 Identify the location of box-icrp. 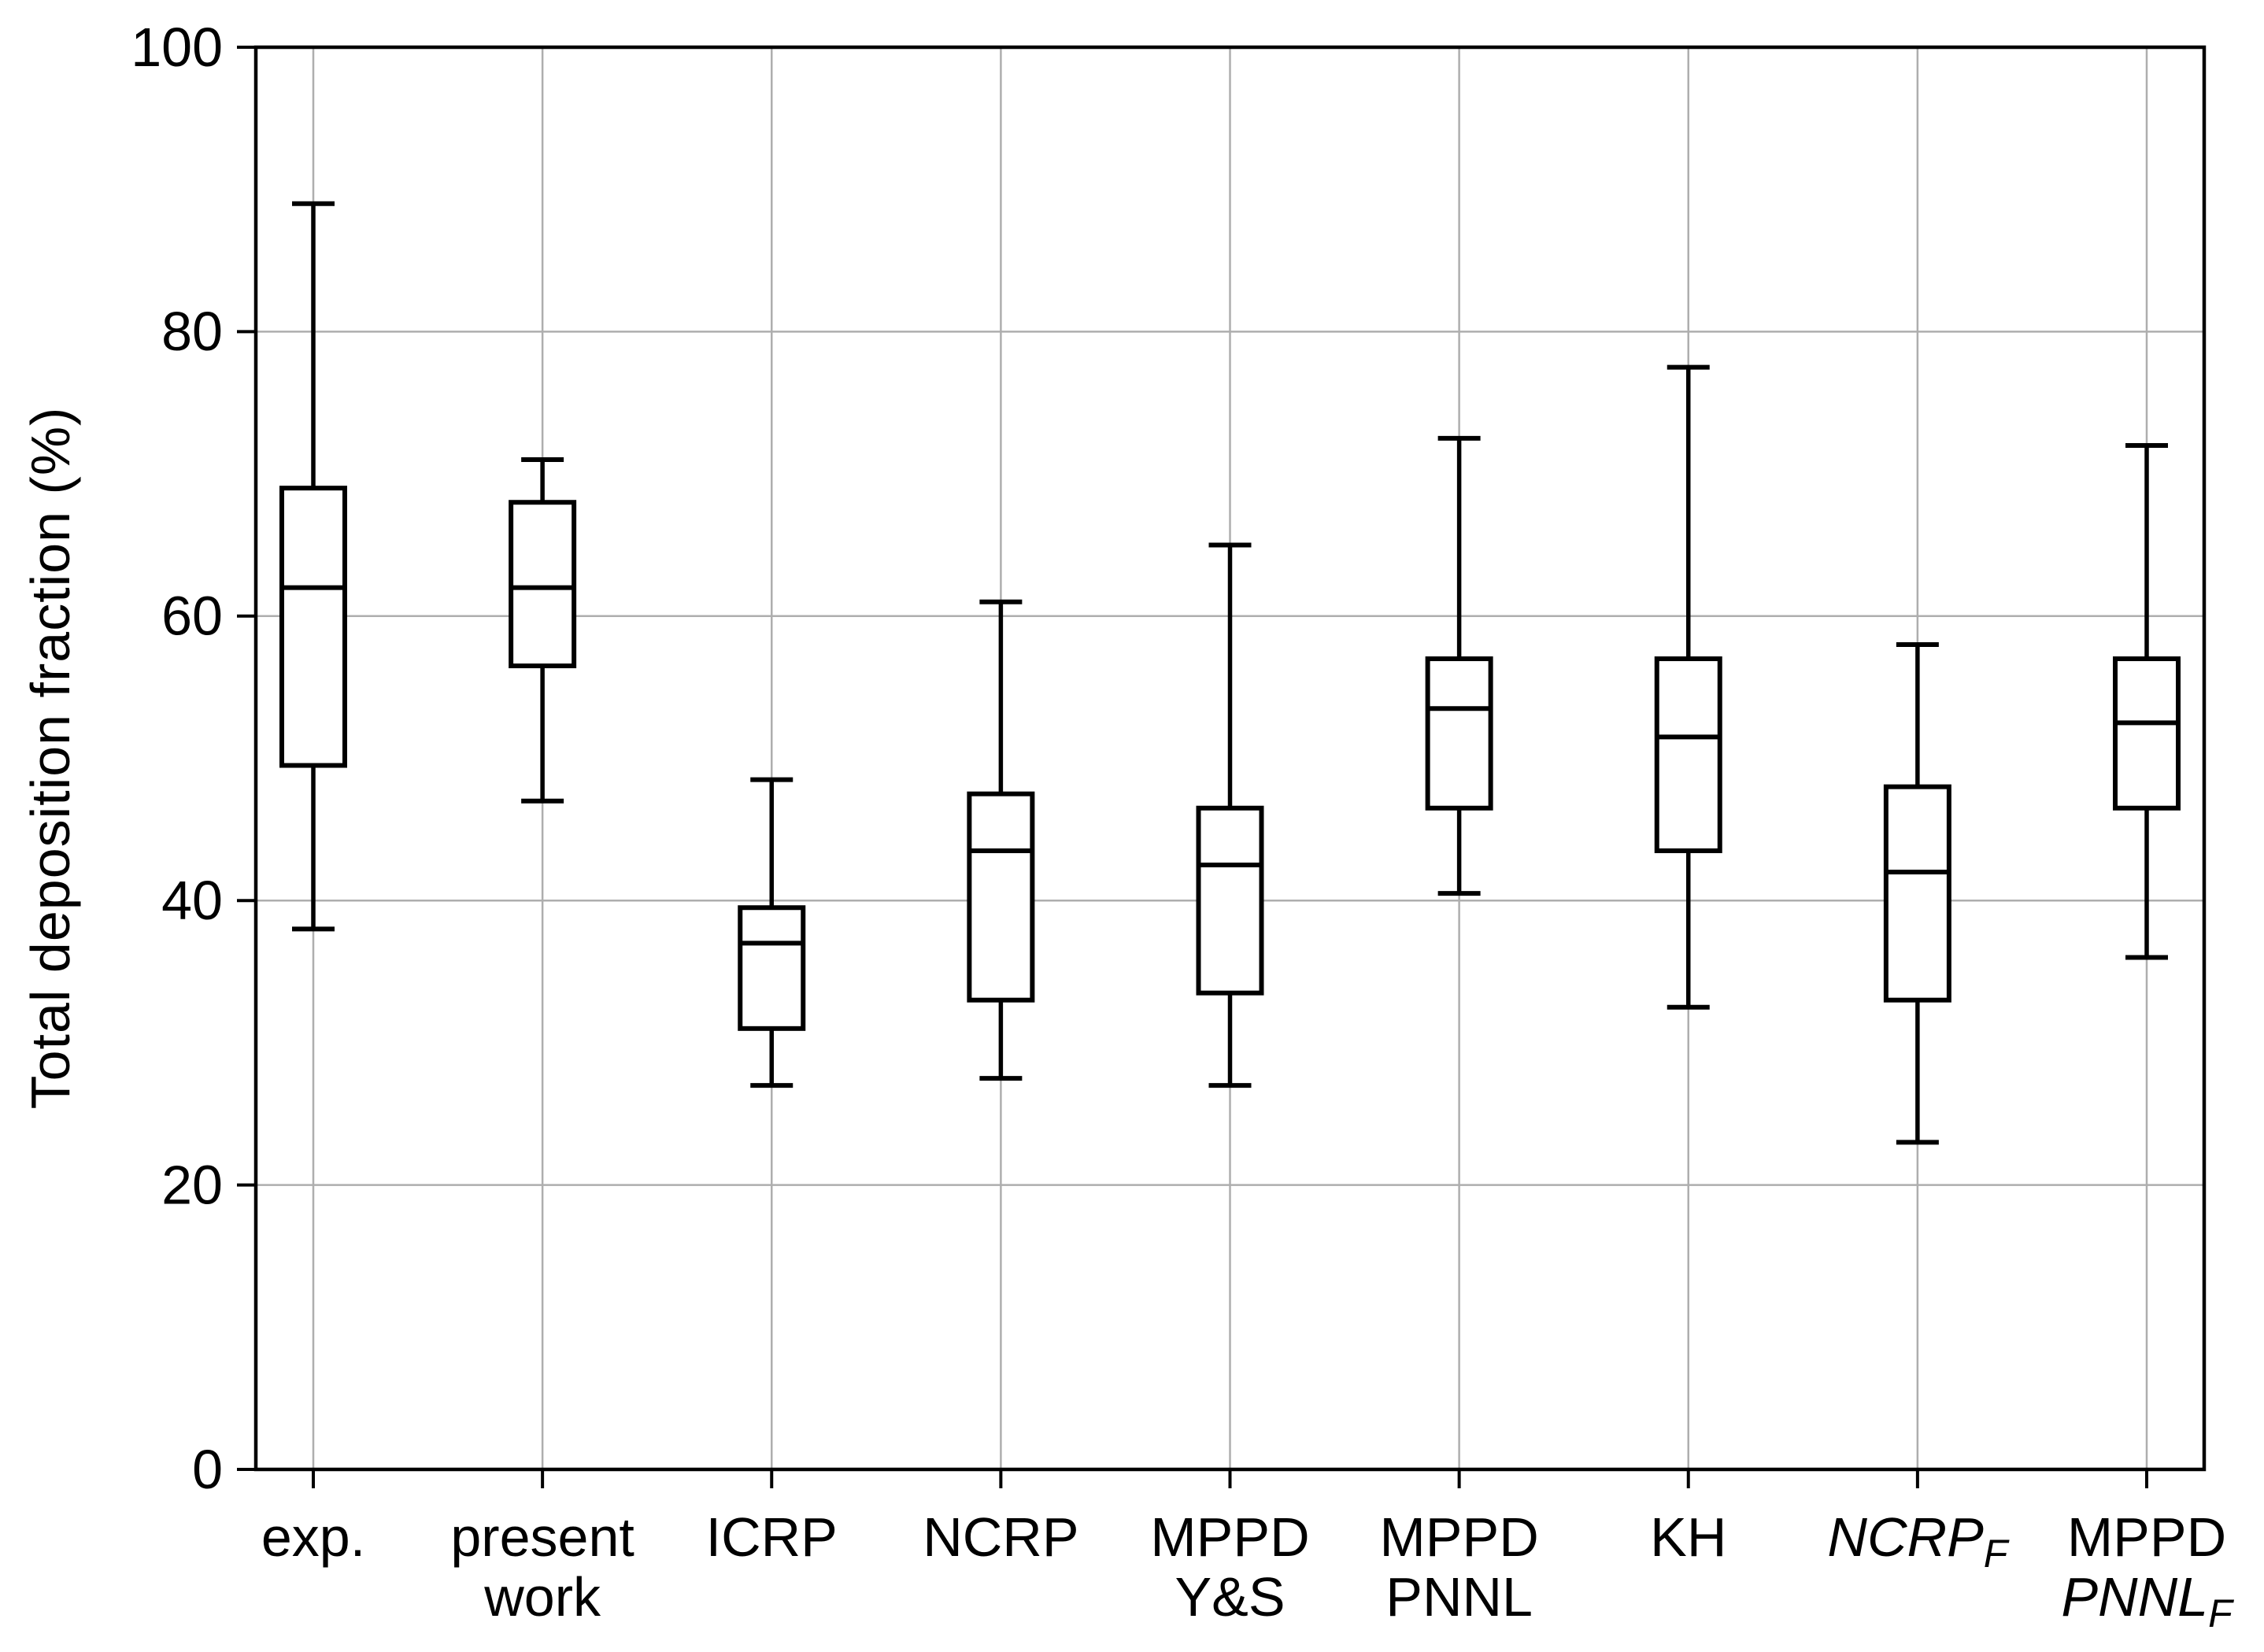
(772, 933).